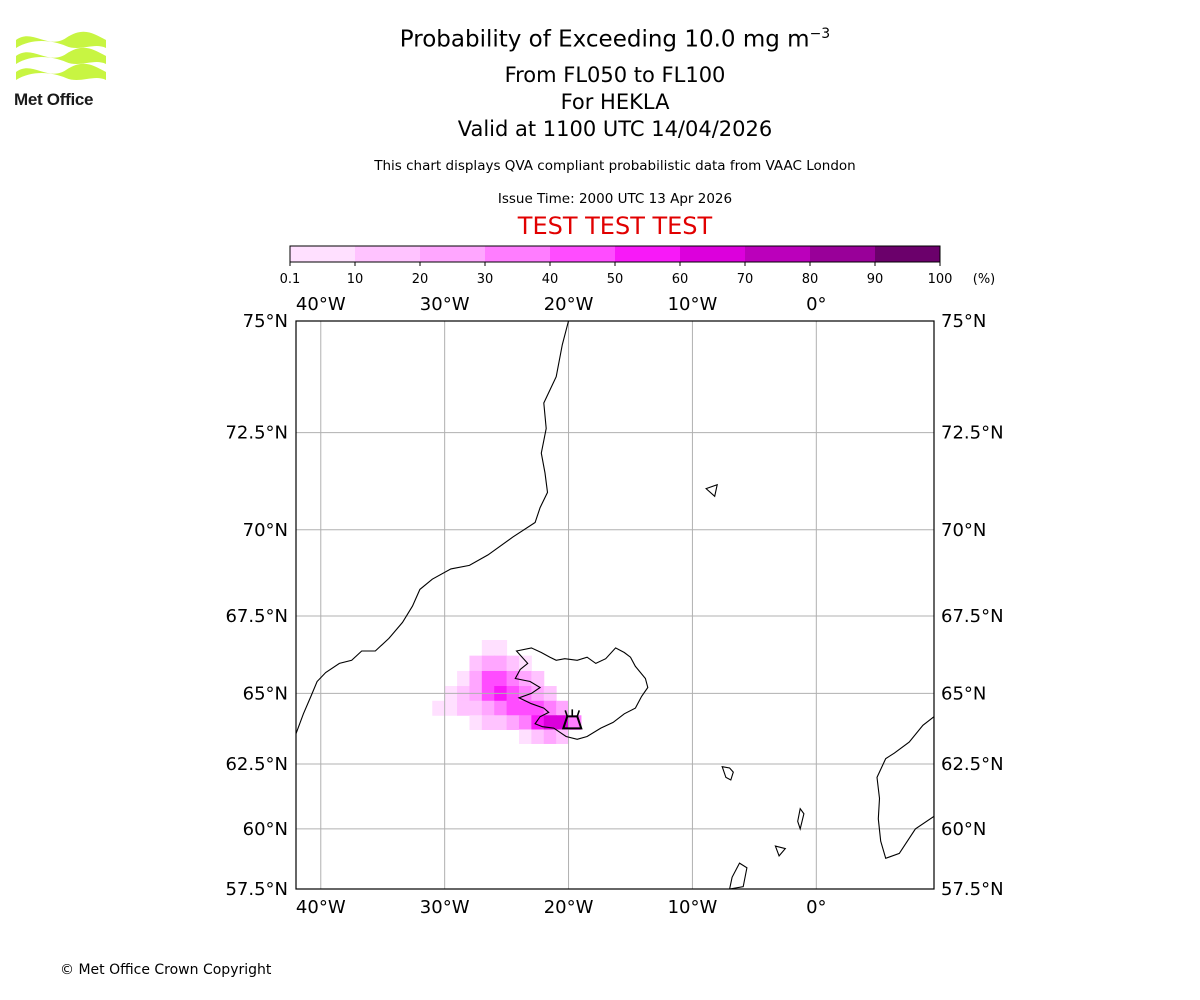  Describe the element at coordinates (290, 279) in the screenshot. I see `colorbar-tick-label: 0.1` at that location.